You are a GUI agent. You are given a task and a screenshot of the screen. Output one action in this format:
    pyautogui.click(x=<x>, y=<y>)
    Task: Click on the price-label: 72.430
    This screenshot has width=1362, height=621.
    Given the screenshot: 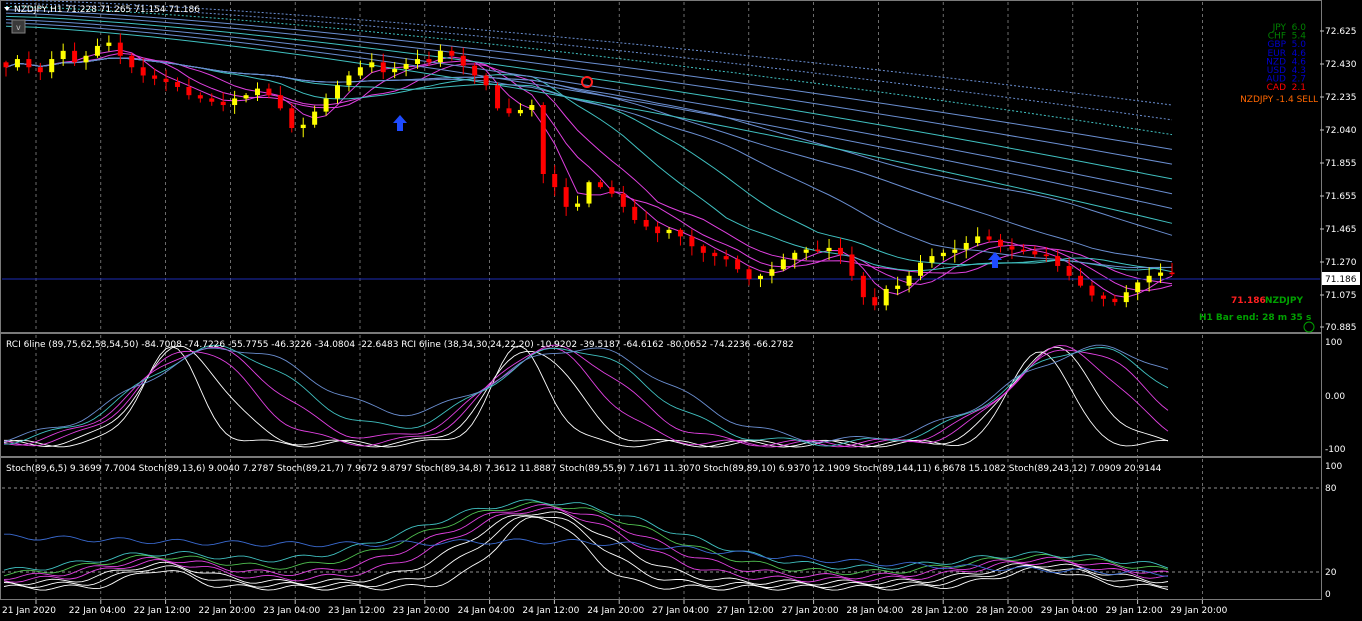 What is the action you would take?
    pyautogui.click(x=1341, y=65)
    